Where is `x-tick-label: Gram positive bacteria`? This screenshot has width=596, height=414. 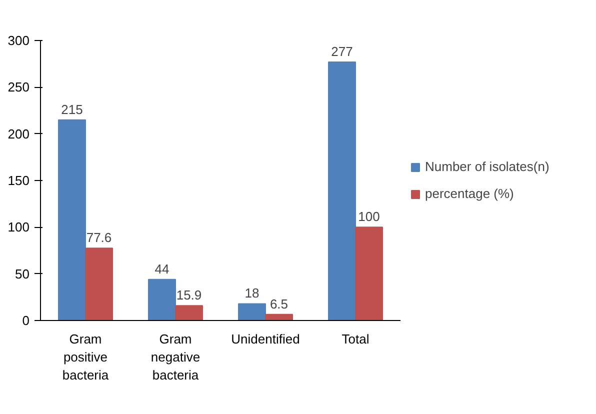
x-tick-label: Gram positive bacteria is located at coordinates (86, 357).